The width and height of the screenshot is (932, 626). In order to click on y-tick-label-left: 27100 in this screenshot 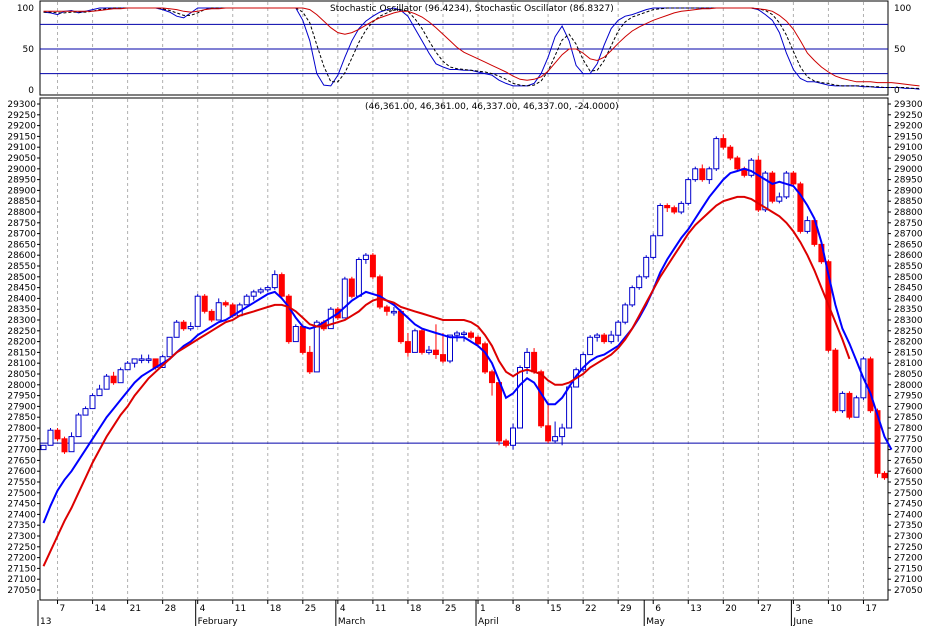, I will do `click(21, 580)`.